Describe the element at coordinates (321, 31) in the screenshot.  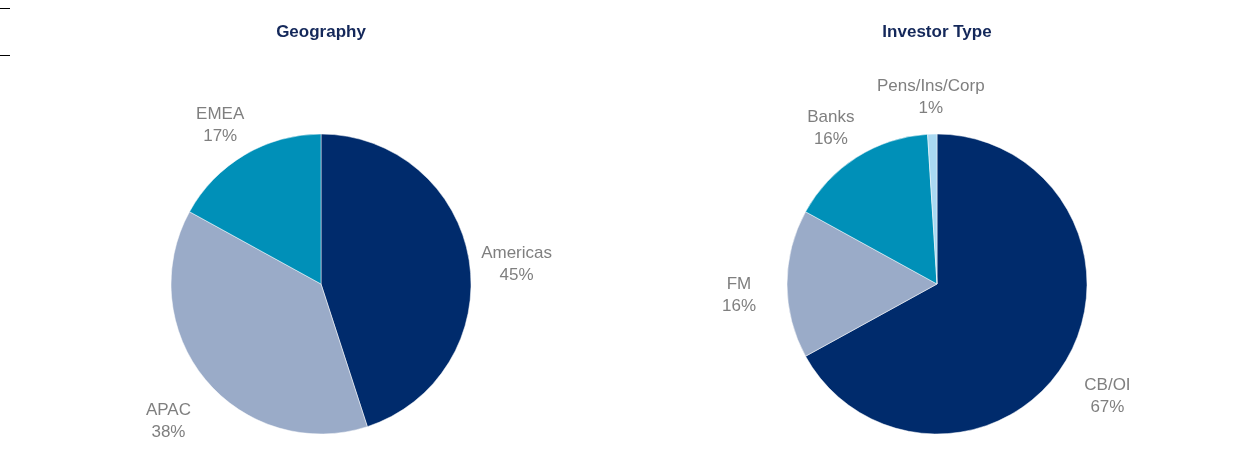
I see `chart-title: Geography` at that location.